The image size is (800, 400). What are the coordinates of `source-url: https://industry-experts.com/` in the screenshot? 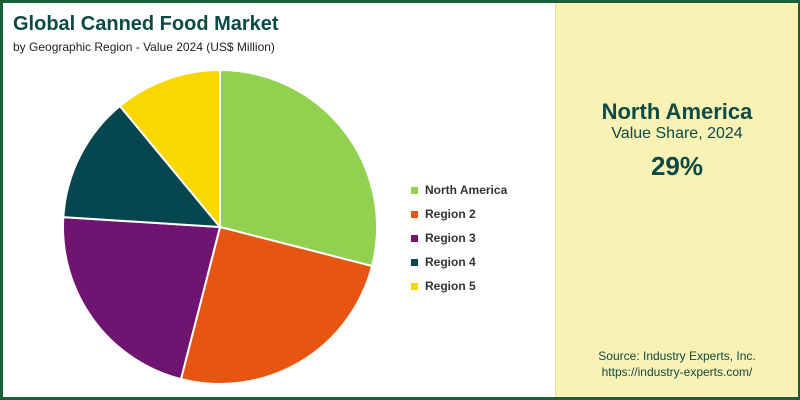 It's located at (677, 372).